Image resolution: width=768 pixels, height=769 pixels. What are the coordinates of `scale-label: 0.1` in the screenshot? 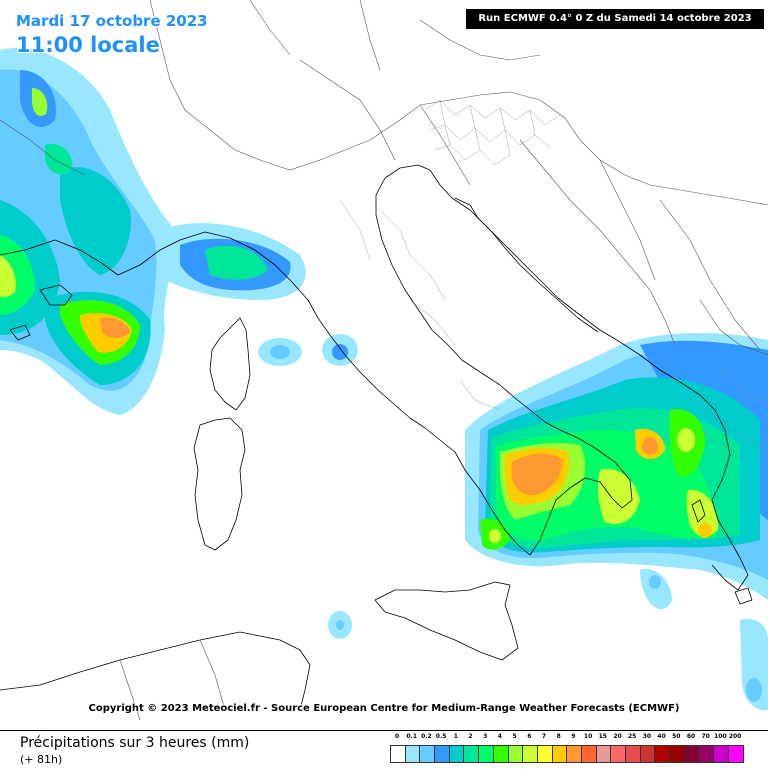 It's located at (411, 736).